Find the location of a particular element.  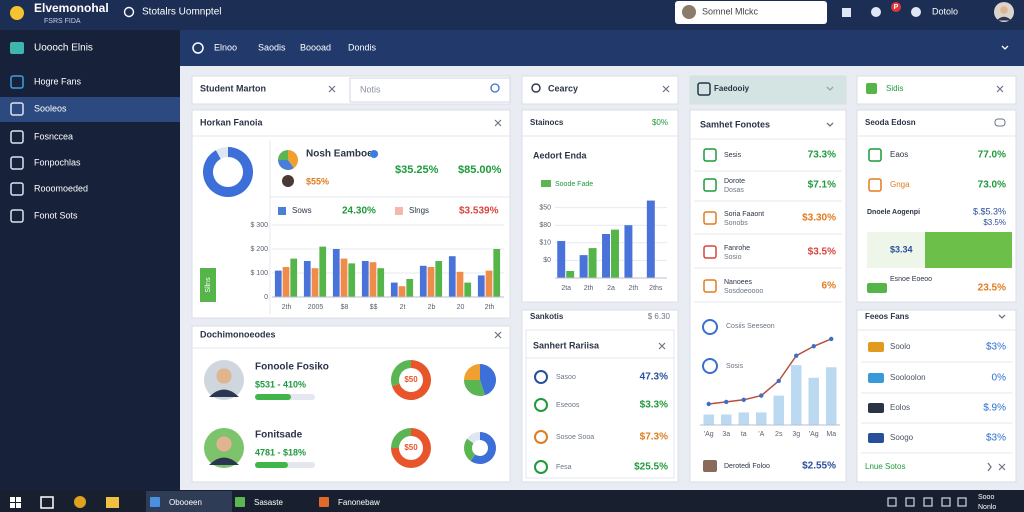

legend-value: $3.539% is located at coordinates (479, 211).